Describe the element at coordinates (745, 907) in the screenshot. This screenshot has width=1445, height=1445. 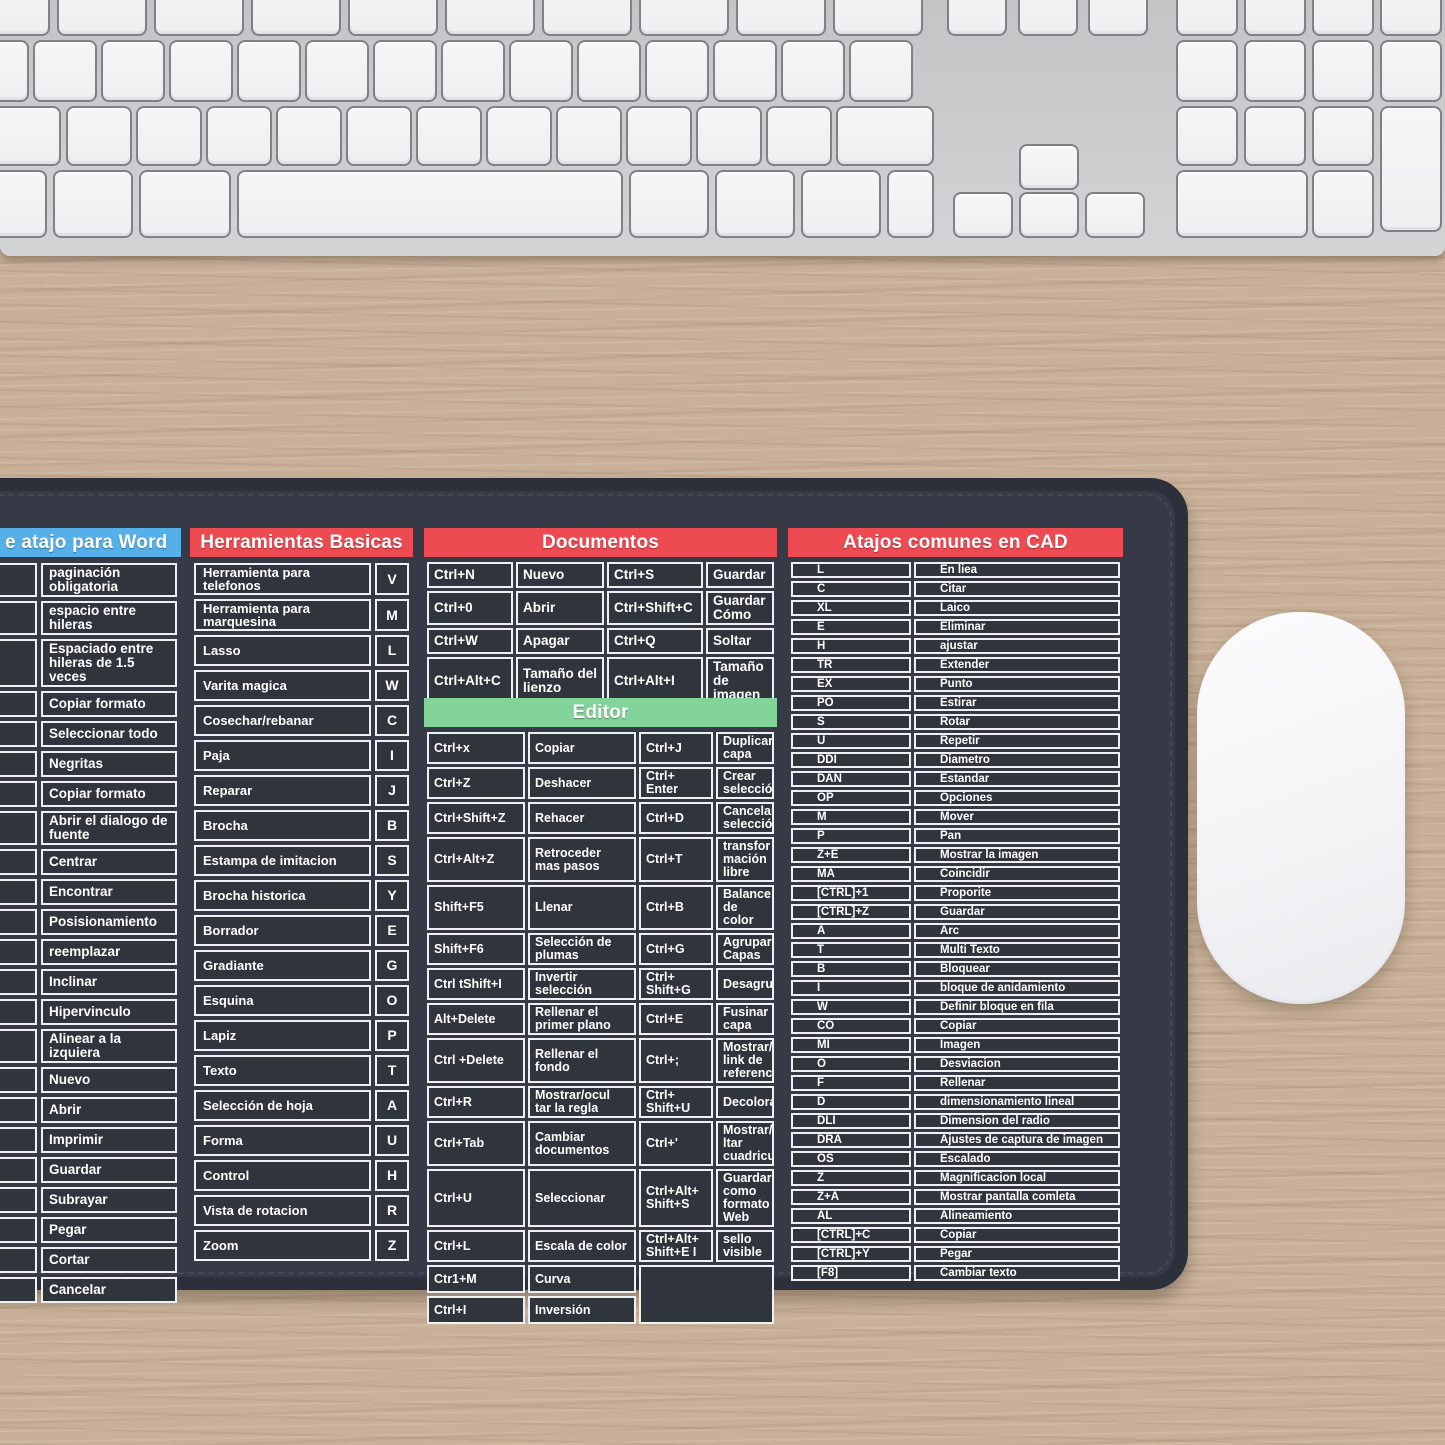
I see `label-cell: Balance de color` at that location.